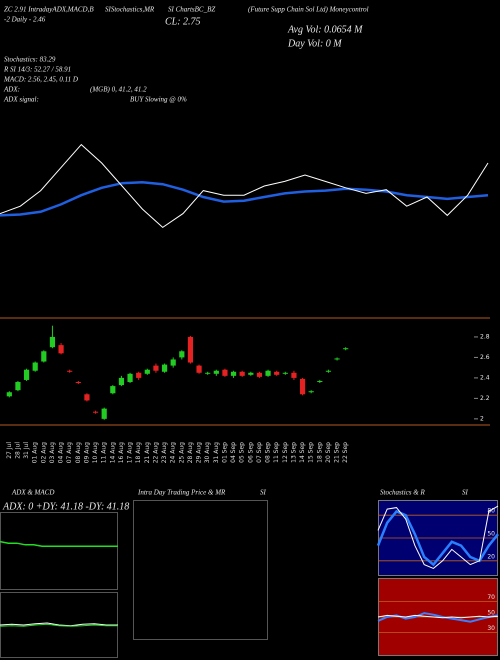 The image size is (500, 660). Describe the element at coordinates (268, 452) in the screenshot. I see `x-tick-label: 08 Sep` at that location.